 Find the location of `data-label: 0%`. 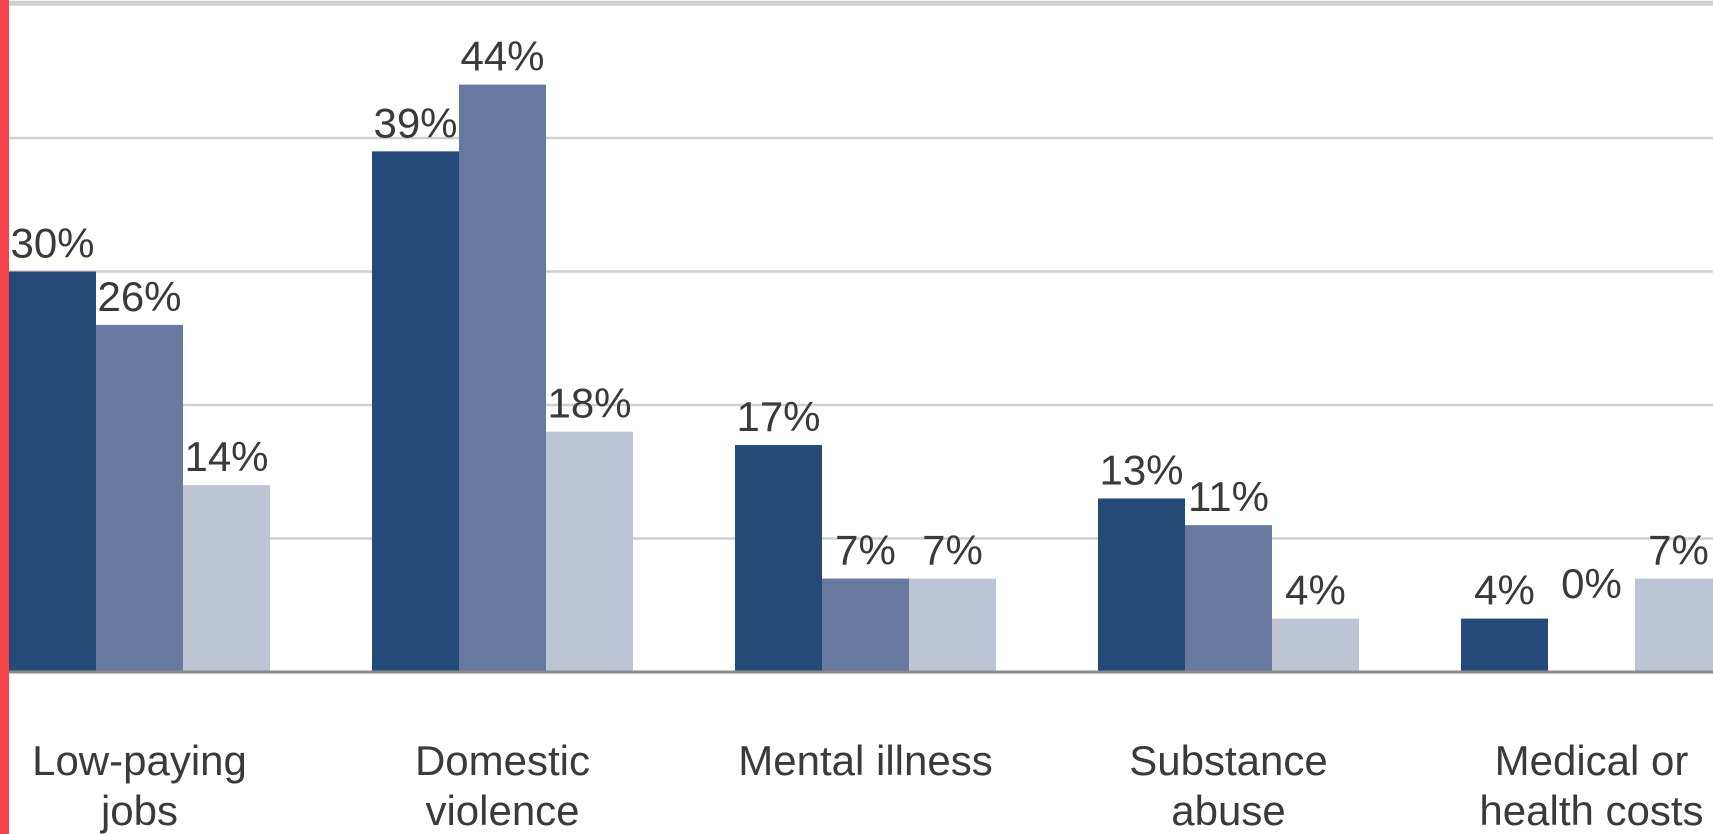

data-label: 0% is located at coordinates (1591, 583).